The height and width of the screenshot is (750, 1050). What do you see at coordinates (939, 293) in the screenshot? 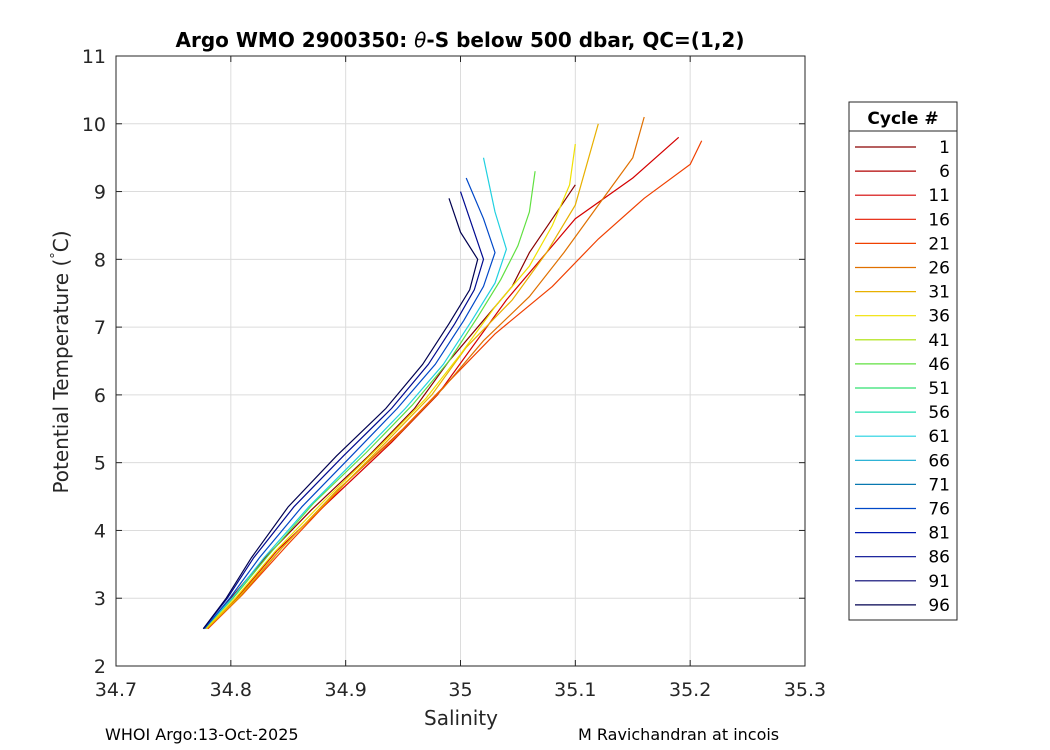
I see `legend-label: 31` at bounding box center [939, 293].